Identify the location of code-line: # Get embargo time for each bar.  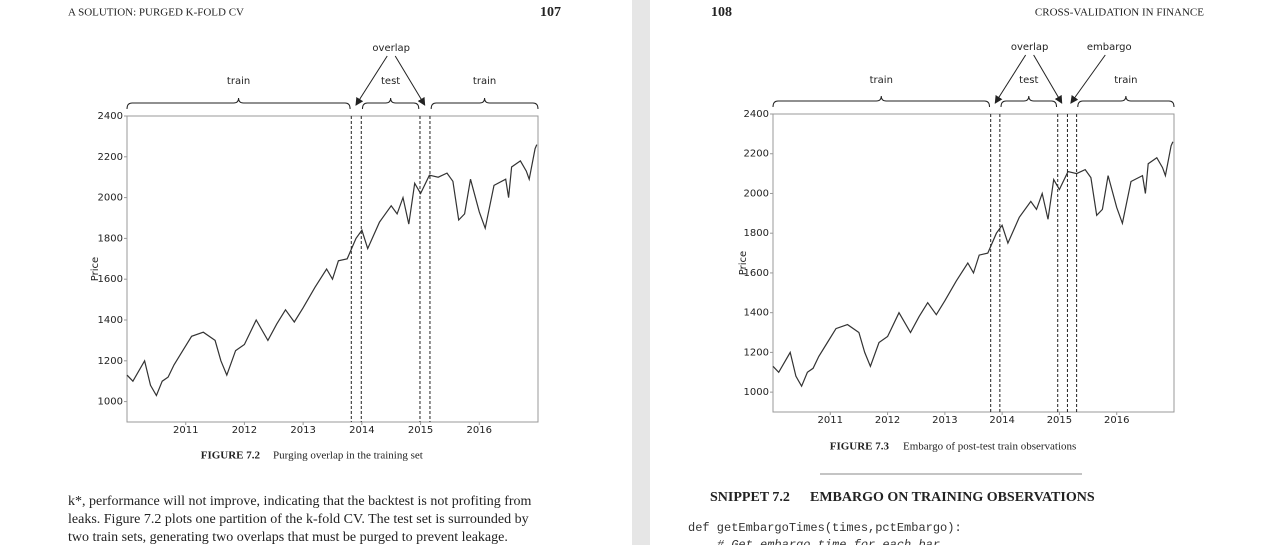
(814, 541).